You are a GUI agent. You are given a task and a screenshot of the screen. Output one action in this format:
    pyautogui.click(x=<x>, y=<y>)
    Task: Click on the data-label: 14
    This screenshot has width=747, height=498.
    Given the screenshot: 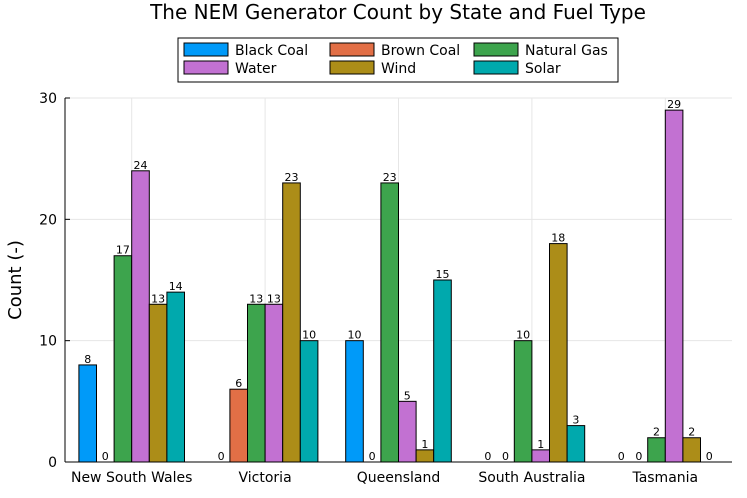 What is the action you would take?
    pyautogui.click(x=176, y=286)
    